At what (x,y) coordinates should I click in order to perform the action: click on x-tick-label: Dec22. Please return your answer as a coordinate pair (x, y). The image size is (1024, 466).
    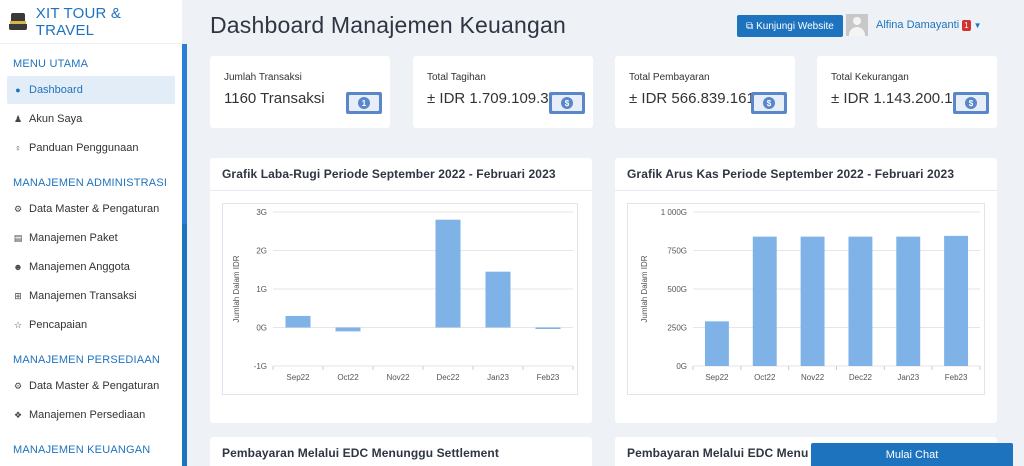
    Looking at the image, I should click on (861, 377).